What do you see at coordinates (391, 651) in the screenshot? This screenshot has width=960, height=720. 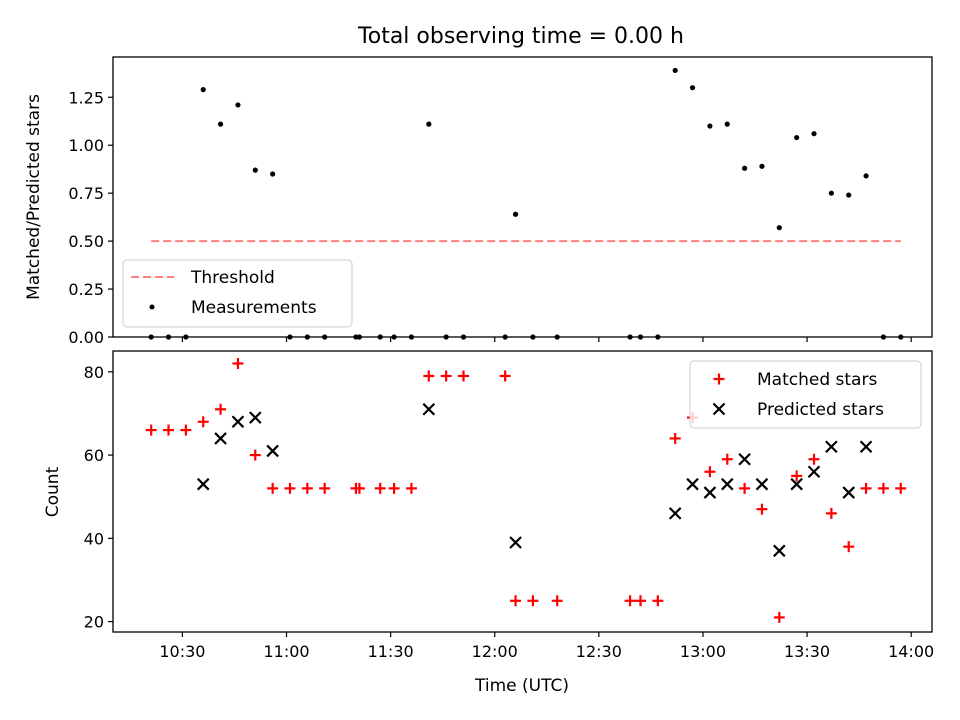 I see `xtick-label: 11:30` at bounding box center [391, 651].